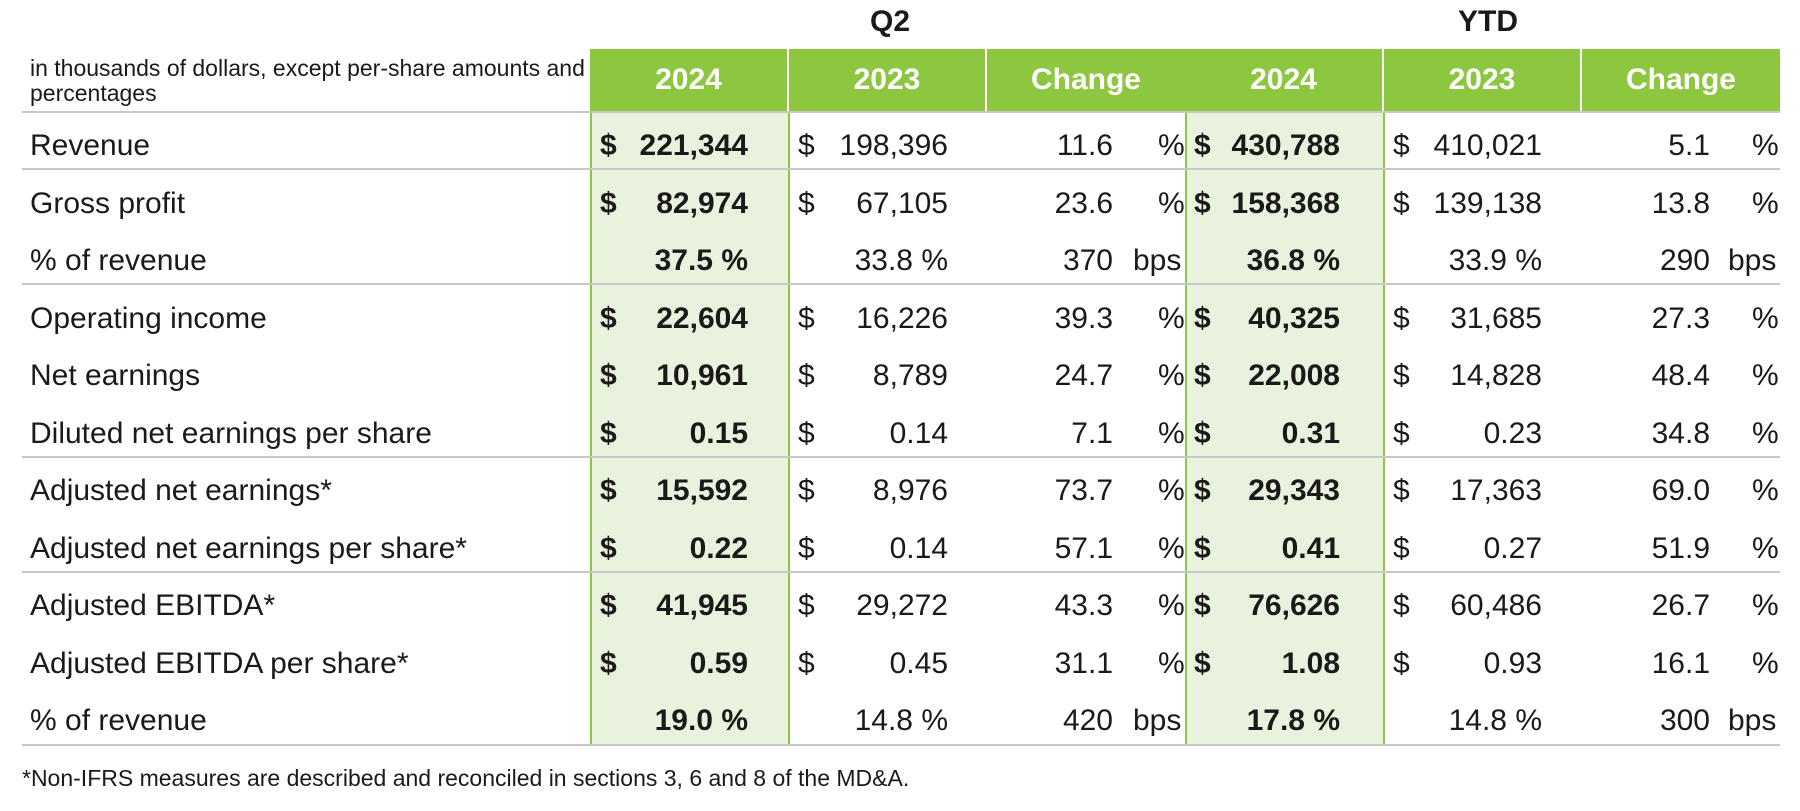 The height and width of the screenshot is (811, 1800). What do you see at coordinates (893, 145) in the screenshot?
I see `cell-q2-2023: 198,396` at bounding box center [893, 145].